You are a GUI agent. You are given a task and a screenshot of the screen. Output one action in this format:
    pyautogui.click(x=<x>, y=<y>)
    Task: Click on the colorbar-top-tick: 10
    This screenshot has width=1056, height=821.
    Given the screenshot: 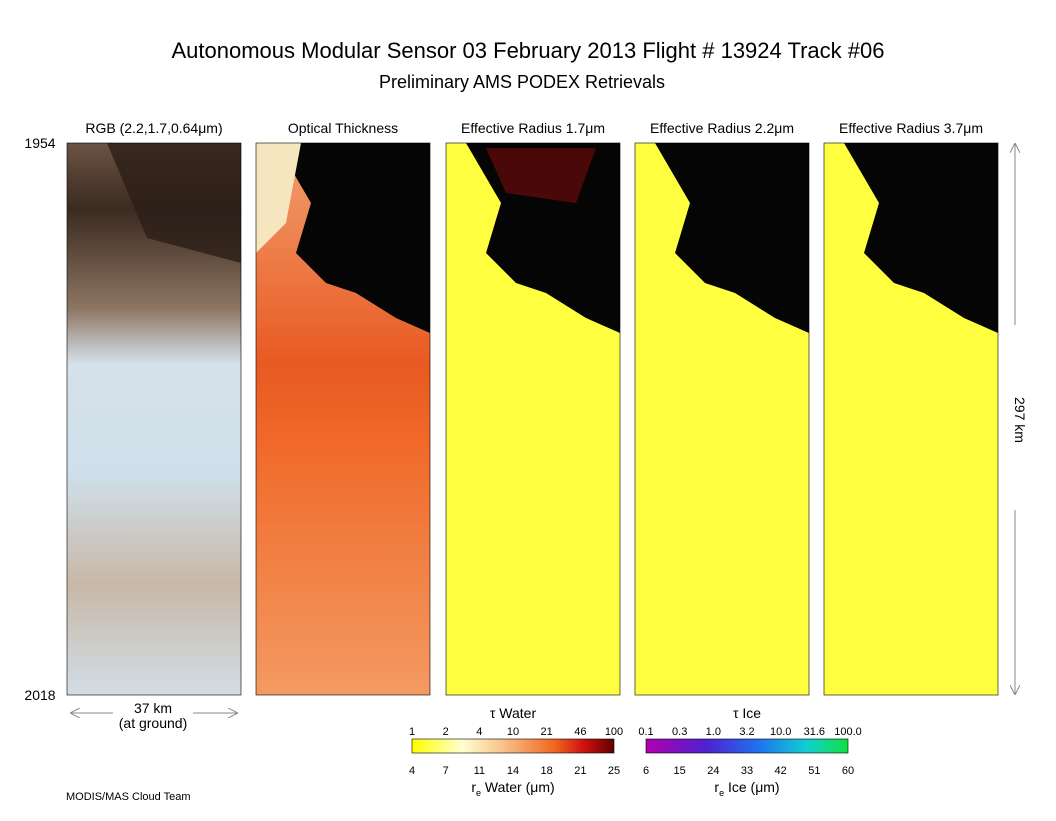 What is the action you would take?
    pyautogui.click(x=513, y=732)
    